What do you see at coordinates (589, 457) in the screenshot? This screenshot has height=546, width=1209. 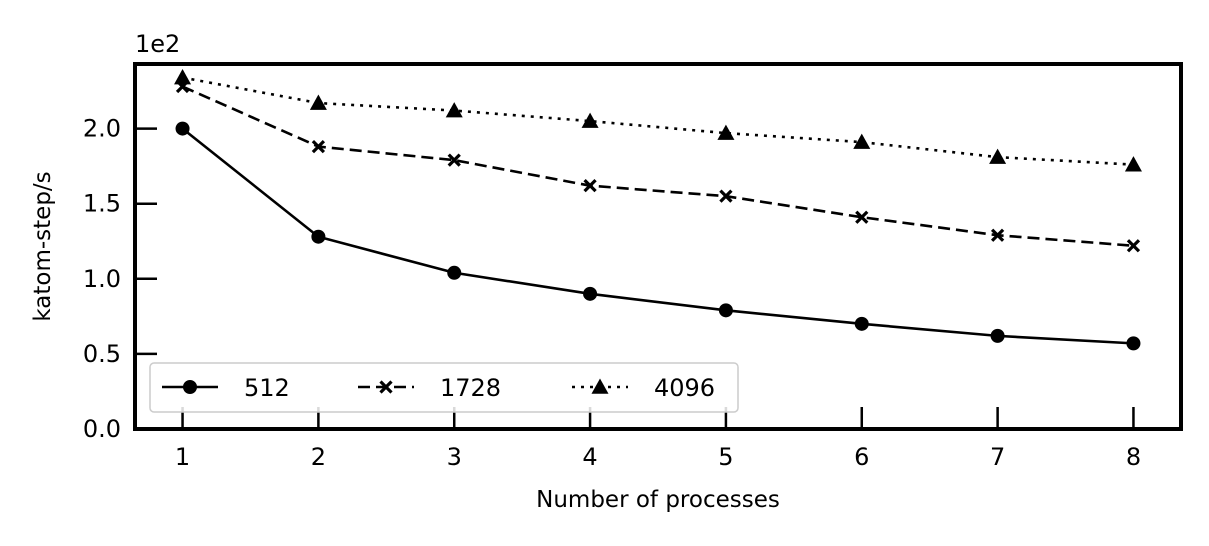 I see `x-tick-label: 4` at bounding box center [589, 457].